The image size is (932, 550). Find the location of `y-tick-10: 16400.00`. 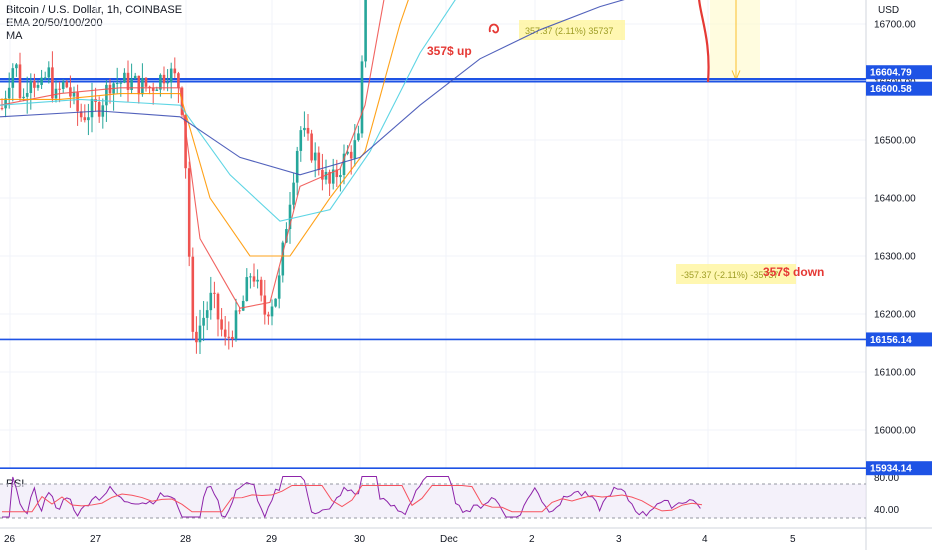

y-tick-10: 16400.00 is located at coordinates (895, 199).